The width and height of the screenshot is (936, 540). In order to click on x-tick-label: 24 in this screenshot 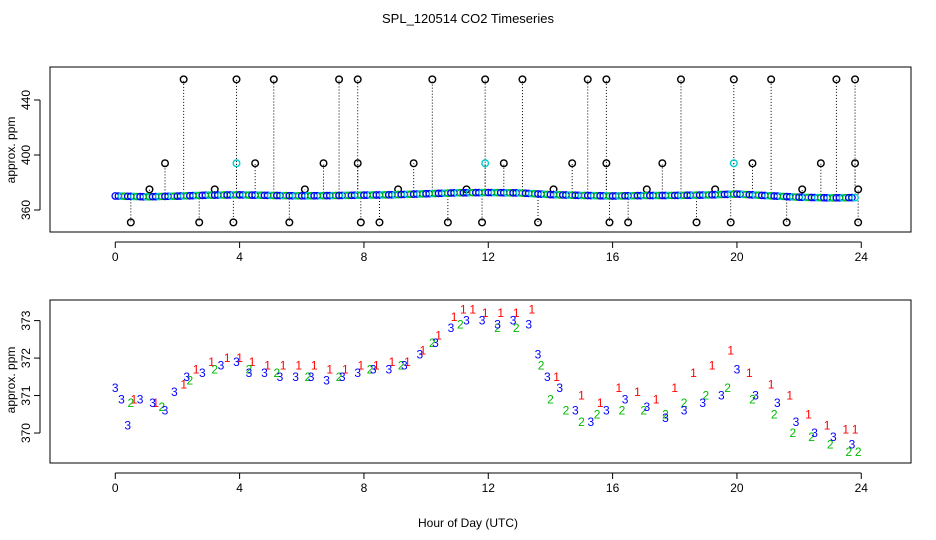, I will do `click(862, 488)`.